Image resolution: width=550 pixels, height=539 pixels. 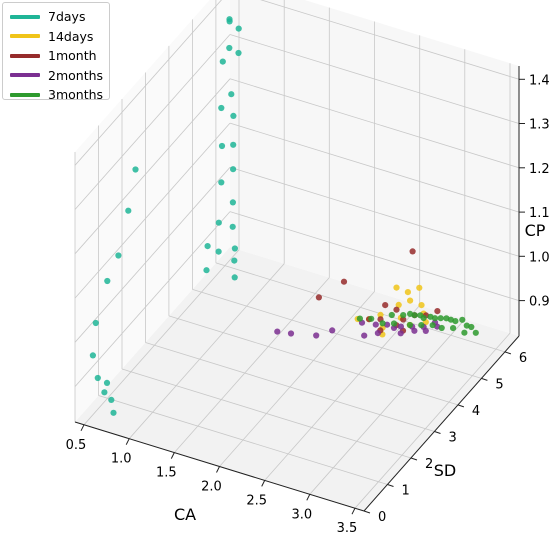 I want to click on x-tick-label: 1.5, so click(x=166, y=473).